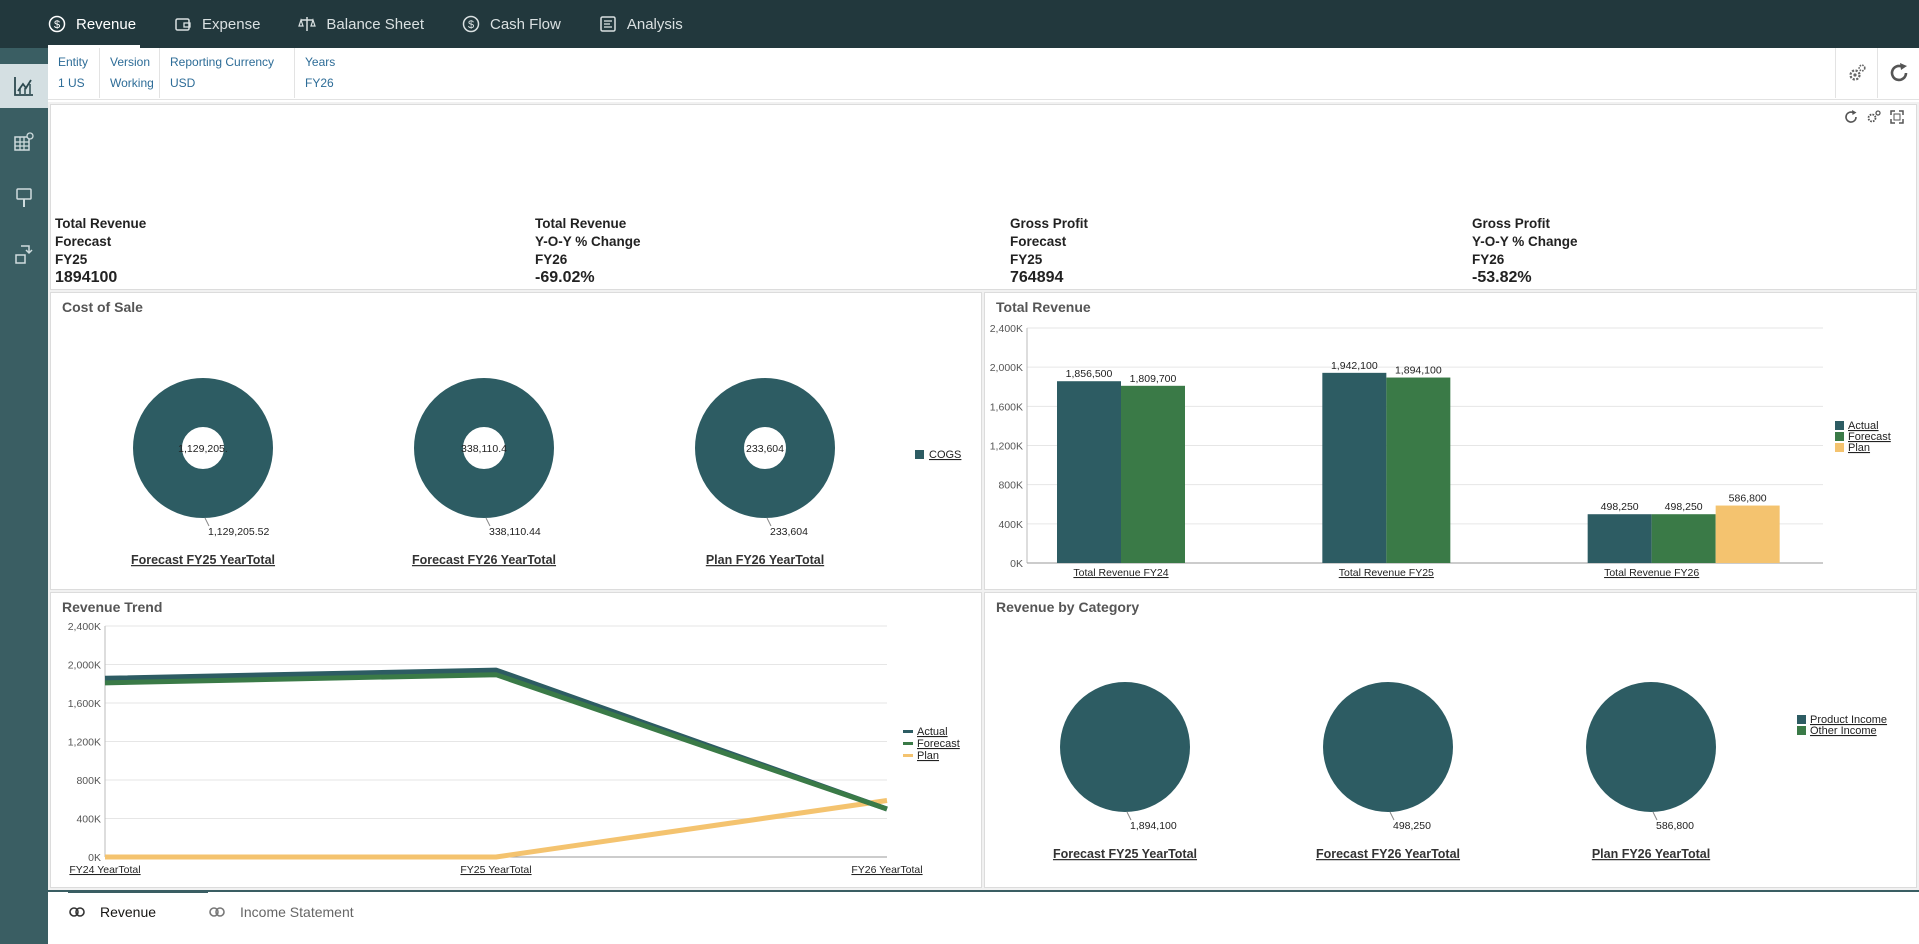 The height and width of the screenshot is (944, 1919). Describe the element at coordinates (1049, 251) in the screenshot. I see `kpi-gross-profit-forecast: Gross Profit Forecast FY25 764894` at that location.